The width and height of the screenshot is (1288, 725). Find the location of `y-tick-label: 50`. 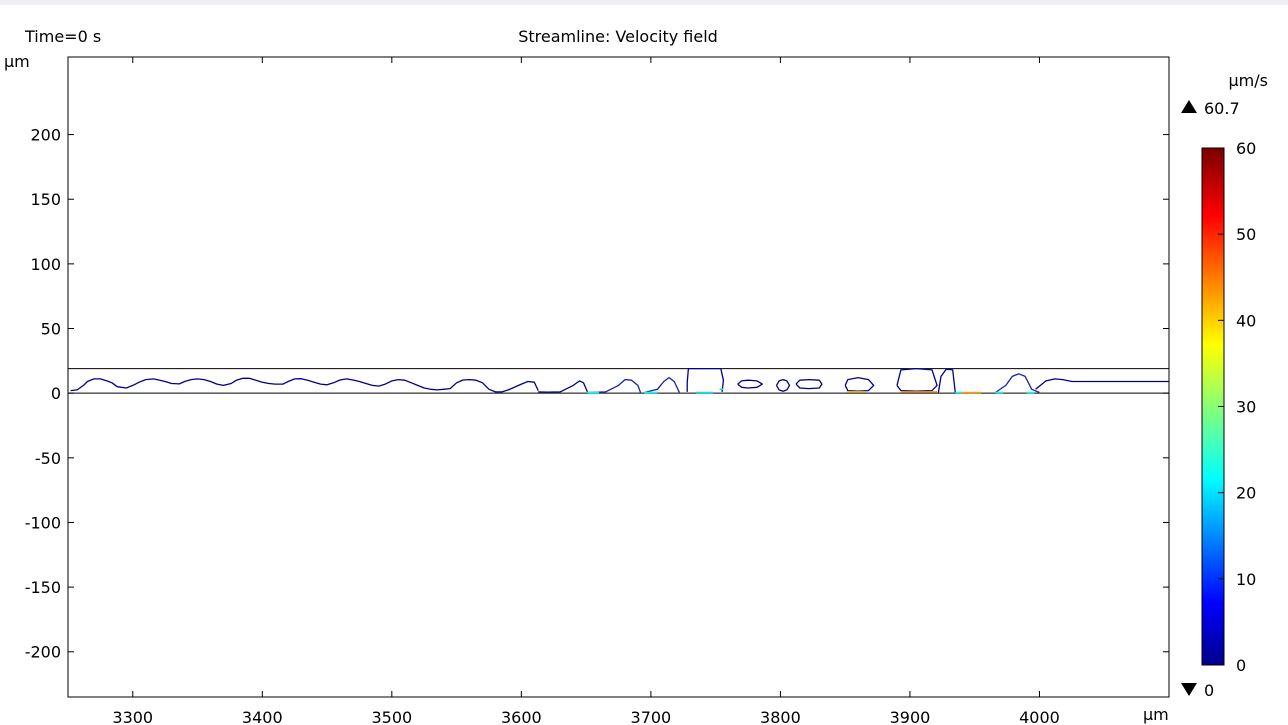

y-tick-label: 50 is located at coordinates (51, 329).